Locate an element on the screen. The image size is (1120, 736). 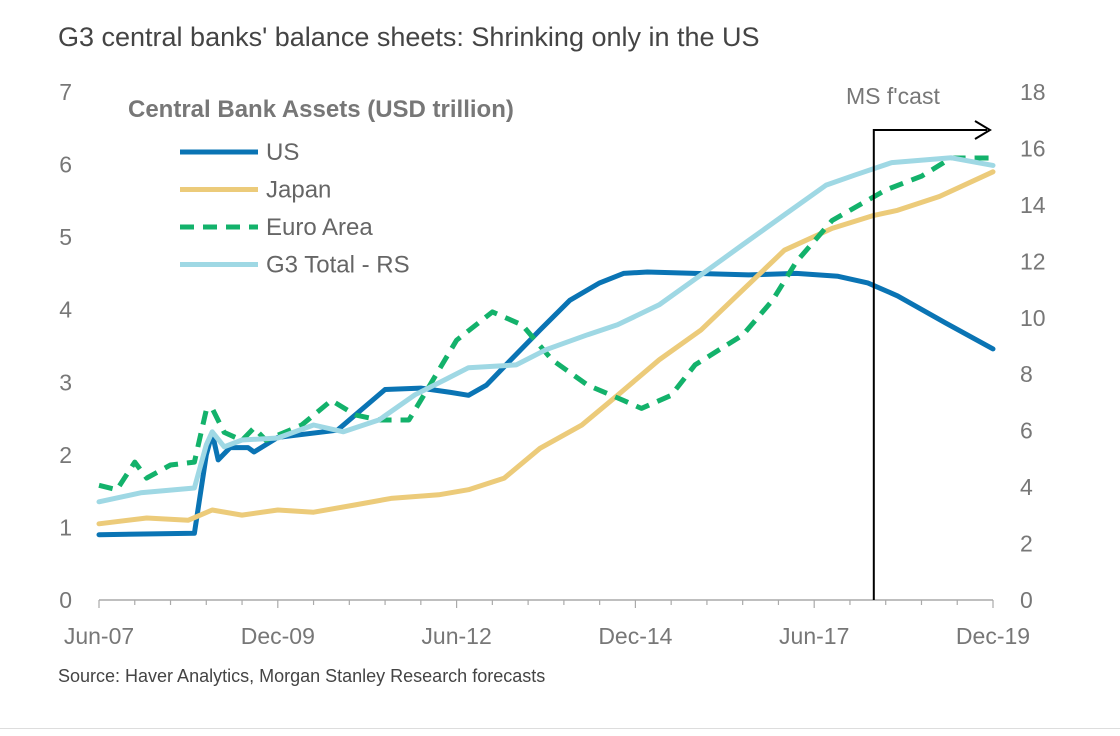
x-tick-label: Jun-12 is located at coordinates (456, 636).